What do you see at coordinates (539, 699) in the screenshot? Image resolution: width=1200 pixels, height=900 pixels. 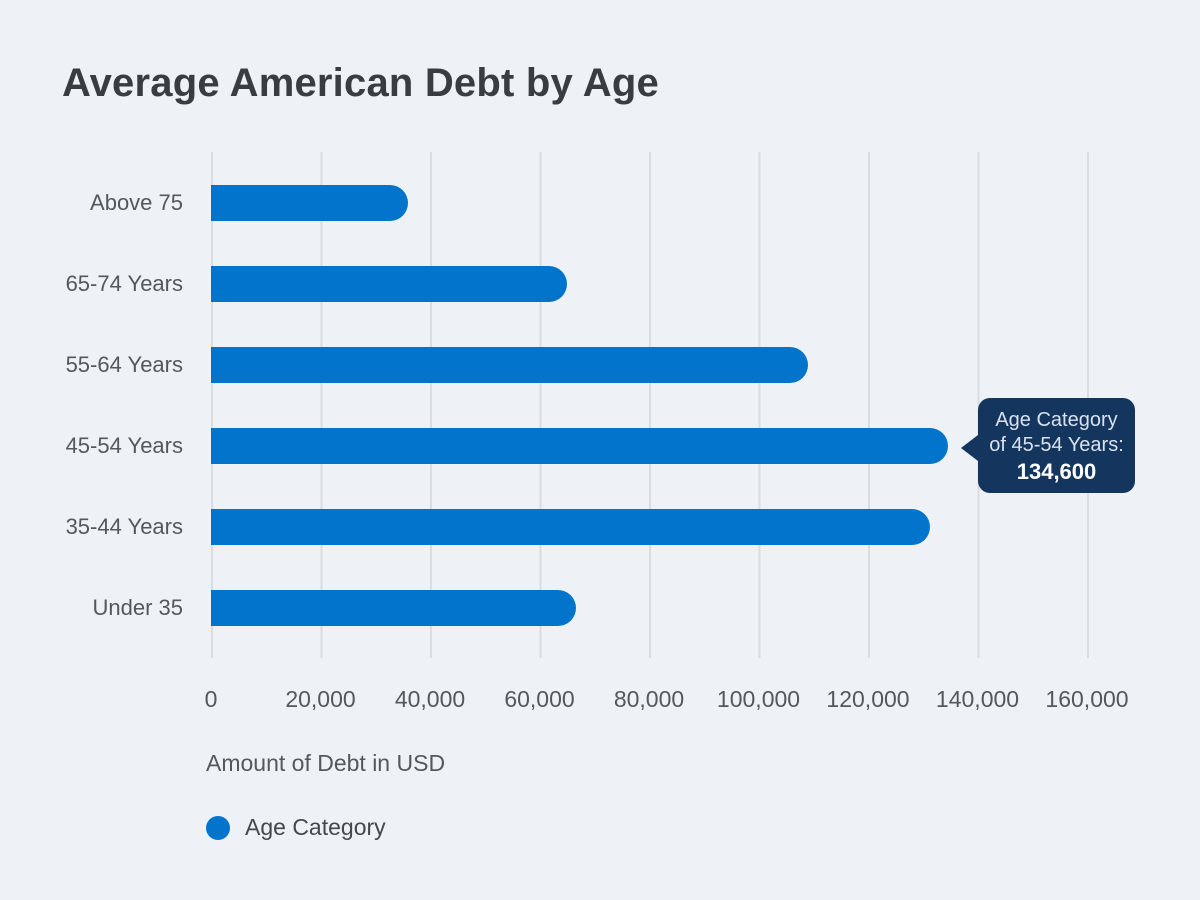 I see `x-tick-label: 60,000` at bounding box center [539, 699].